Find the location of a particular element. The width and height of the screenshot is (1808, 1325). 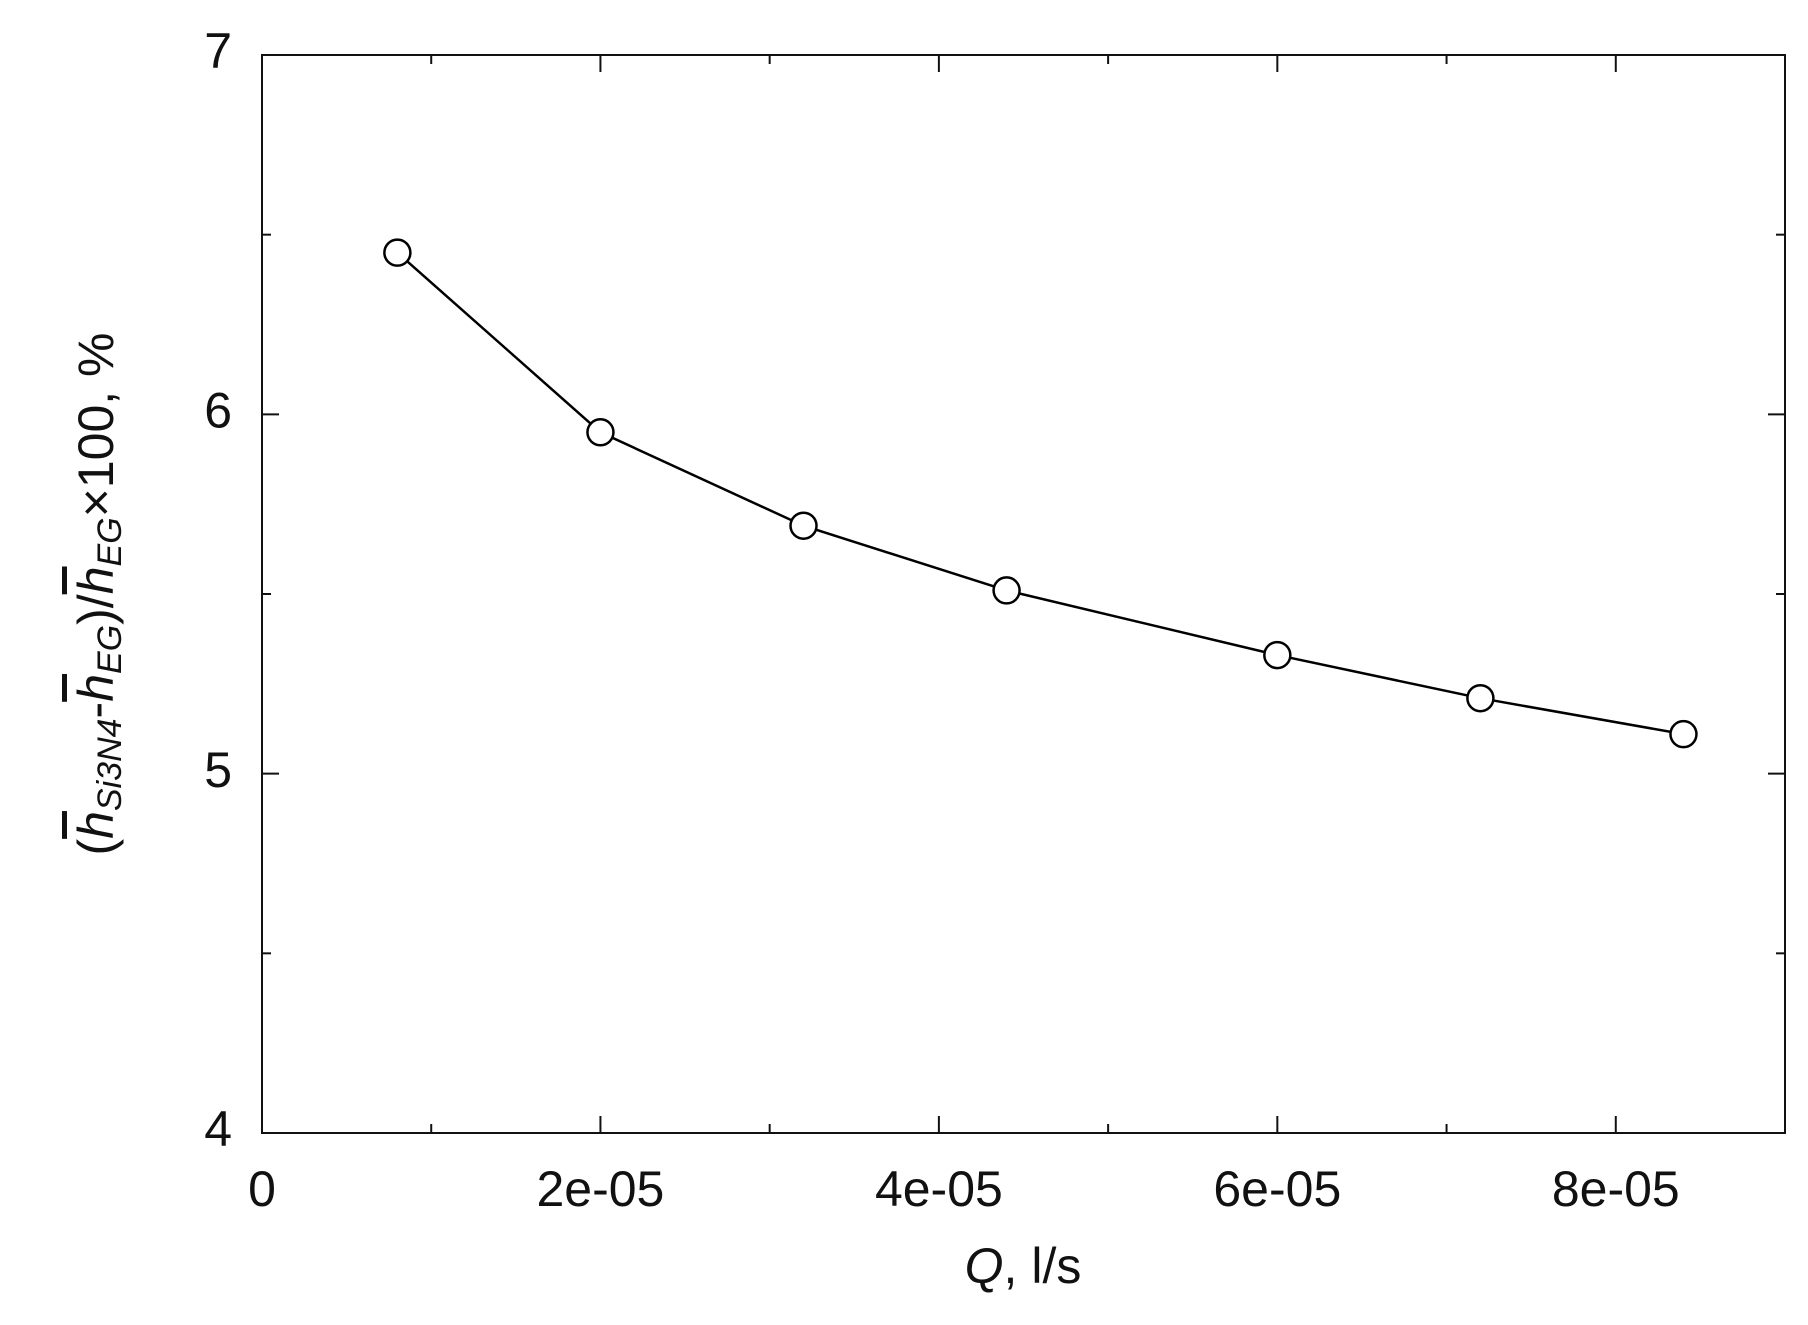

label-part: Si3N4 is located at coordinates (110, 764).